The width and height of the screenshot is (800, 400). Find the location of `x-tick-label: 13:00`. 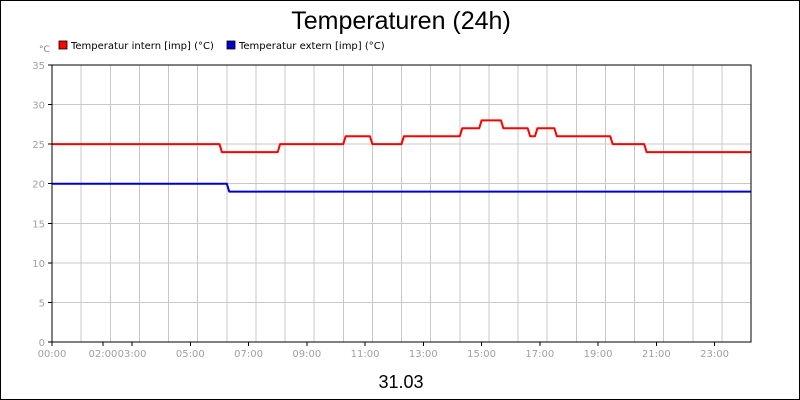

x-tick-label: 13:00 is located at coordinates (423, 354).